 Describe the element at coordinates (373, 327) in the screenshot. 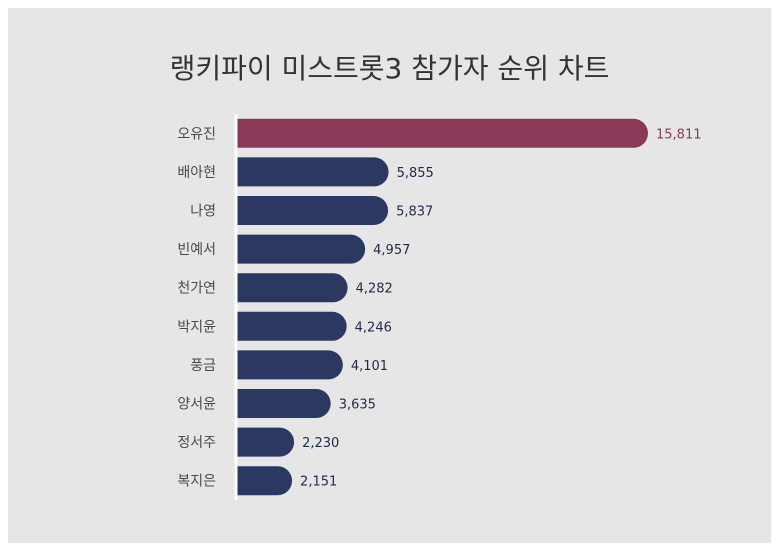

I see `value-label: 4,246` at that location.